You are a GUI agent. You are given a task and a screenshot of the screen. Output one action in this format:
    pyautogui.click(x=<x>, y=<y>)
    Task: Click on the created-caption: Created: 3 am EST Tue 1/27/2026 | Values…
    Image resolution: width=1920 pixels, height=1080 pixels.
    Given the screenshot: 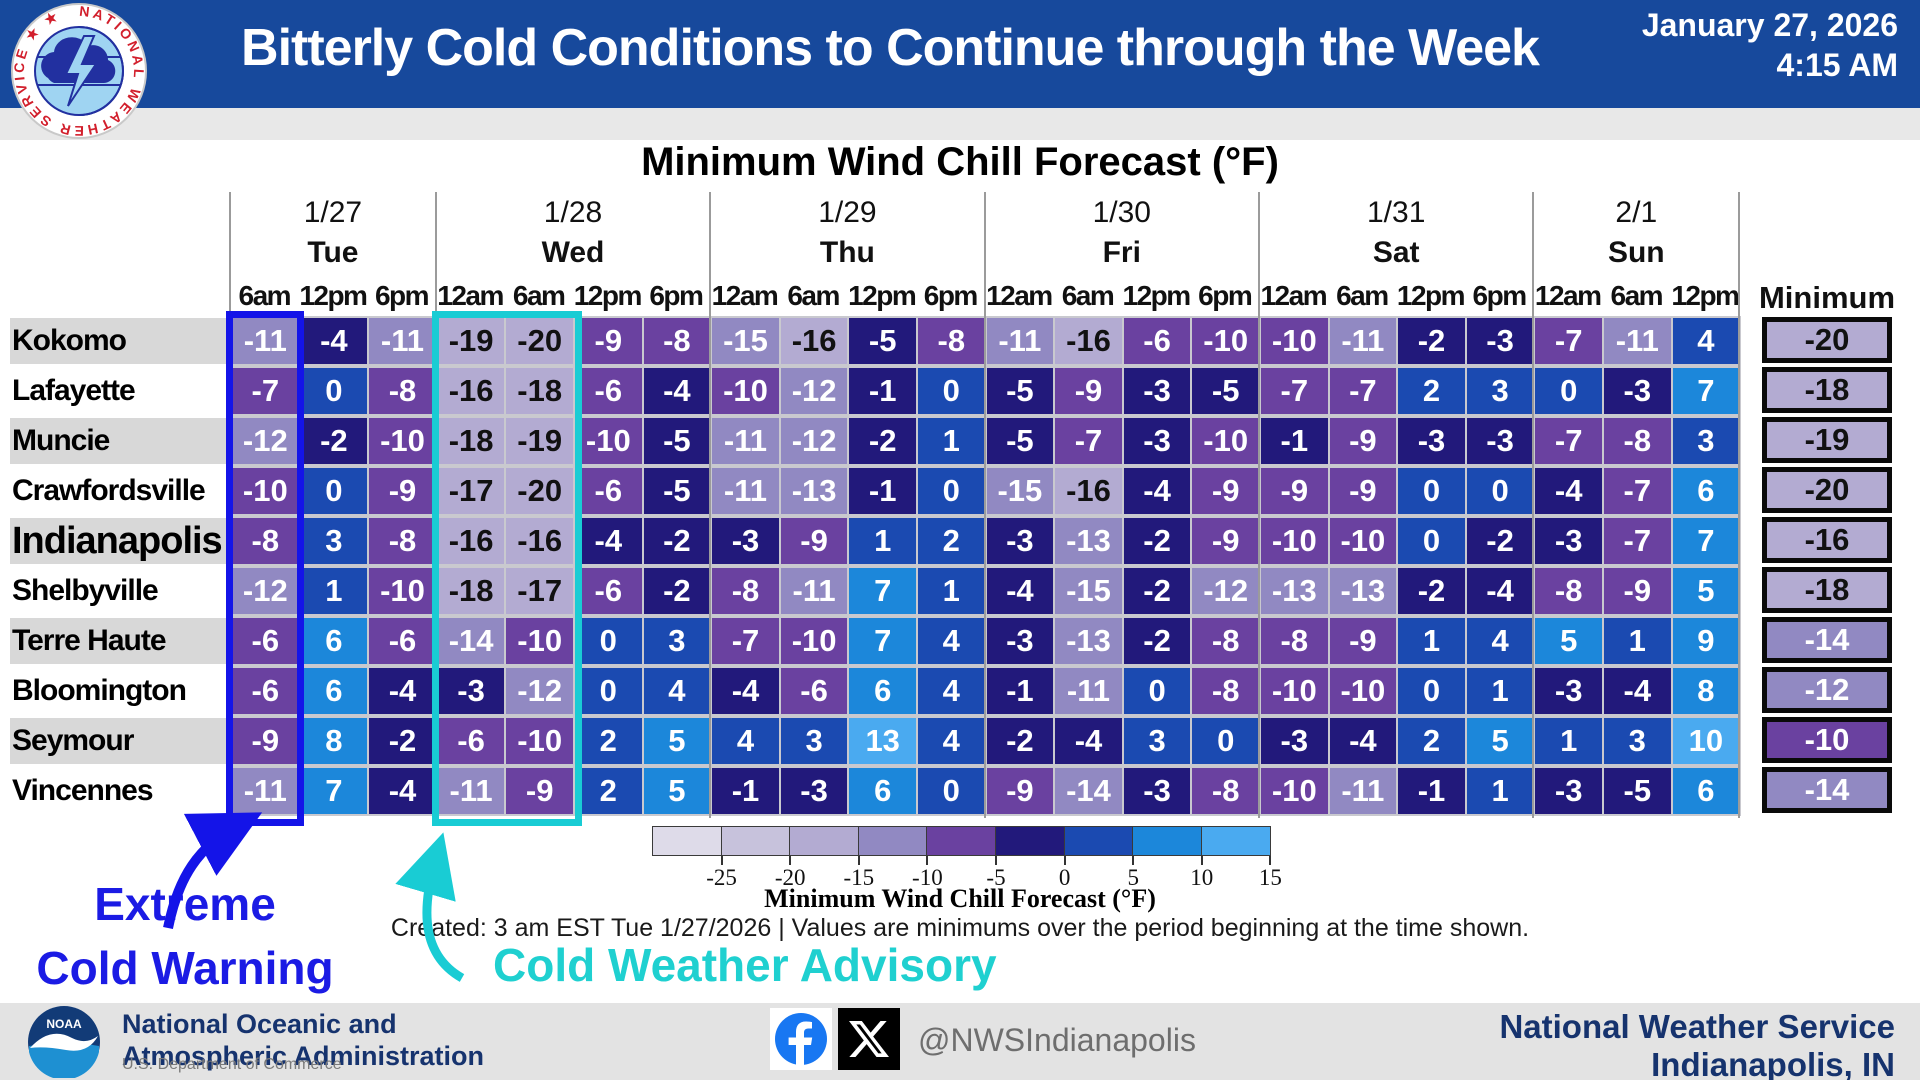 What is the action you would take?
    pyautogui.click(x=960, y=928)
    